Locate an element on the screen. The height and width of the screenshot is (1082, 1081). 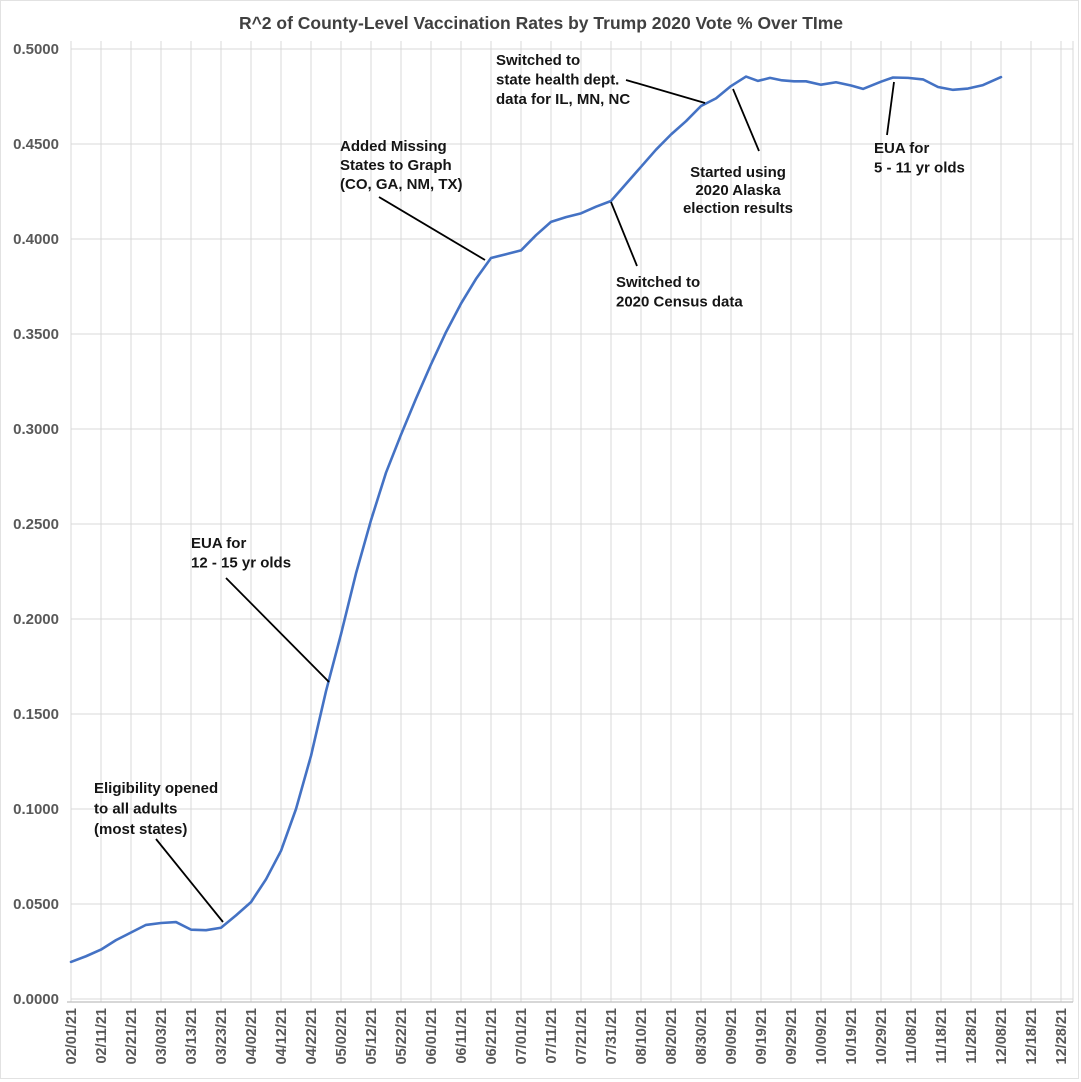
y-tick-label: 0.2500 is located at coordinates (36, 524).